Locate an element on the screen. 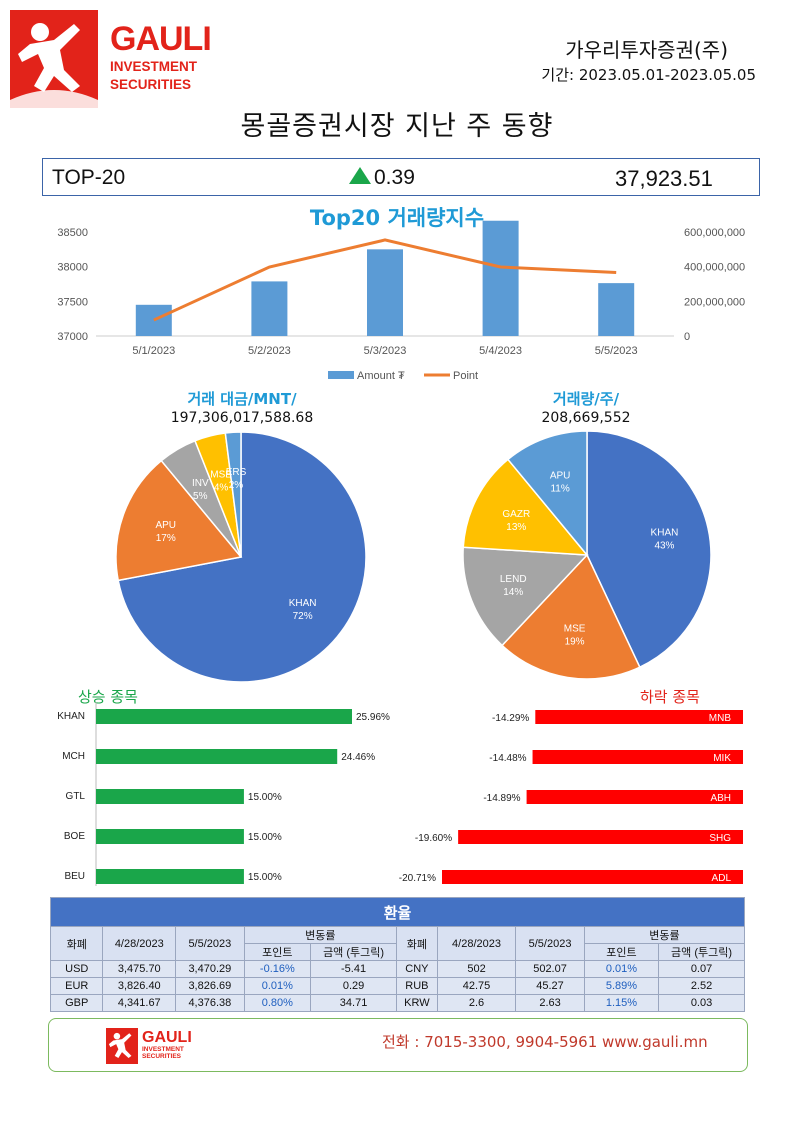  loss-value-label: -14.48% is located at coordinates (507, 758).